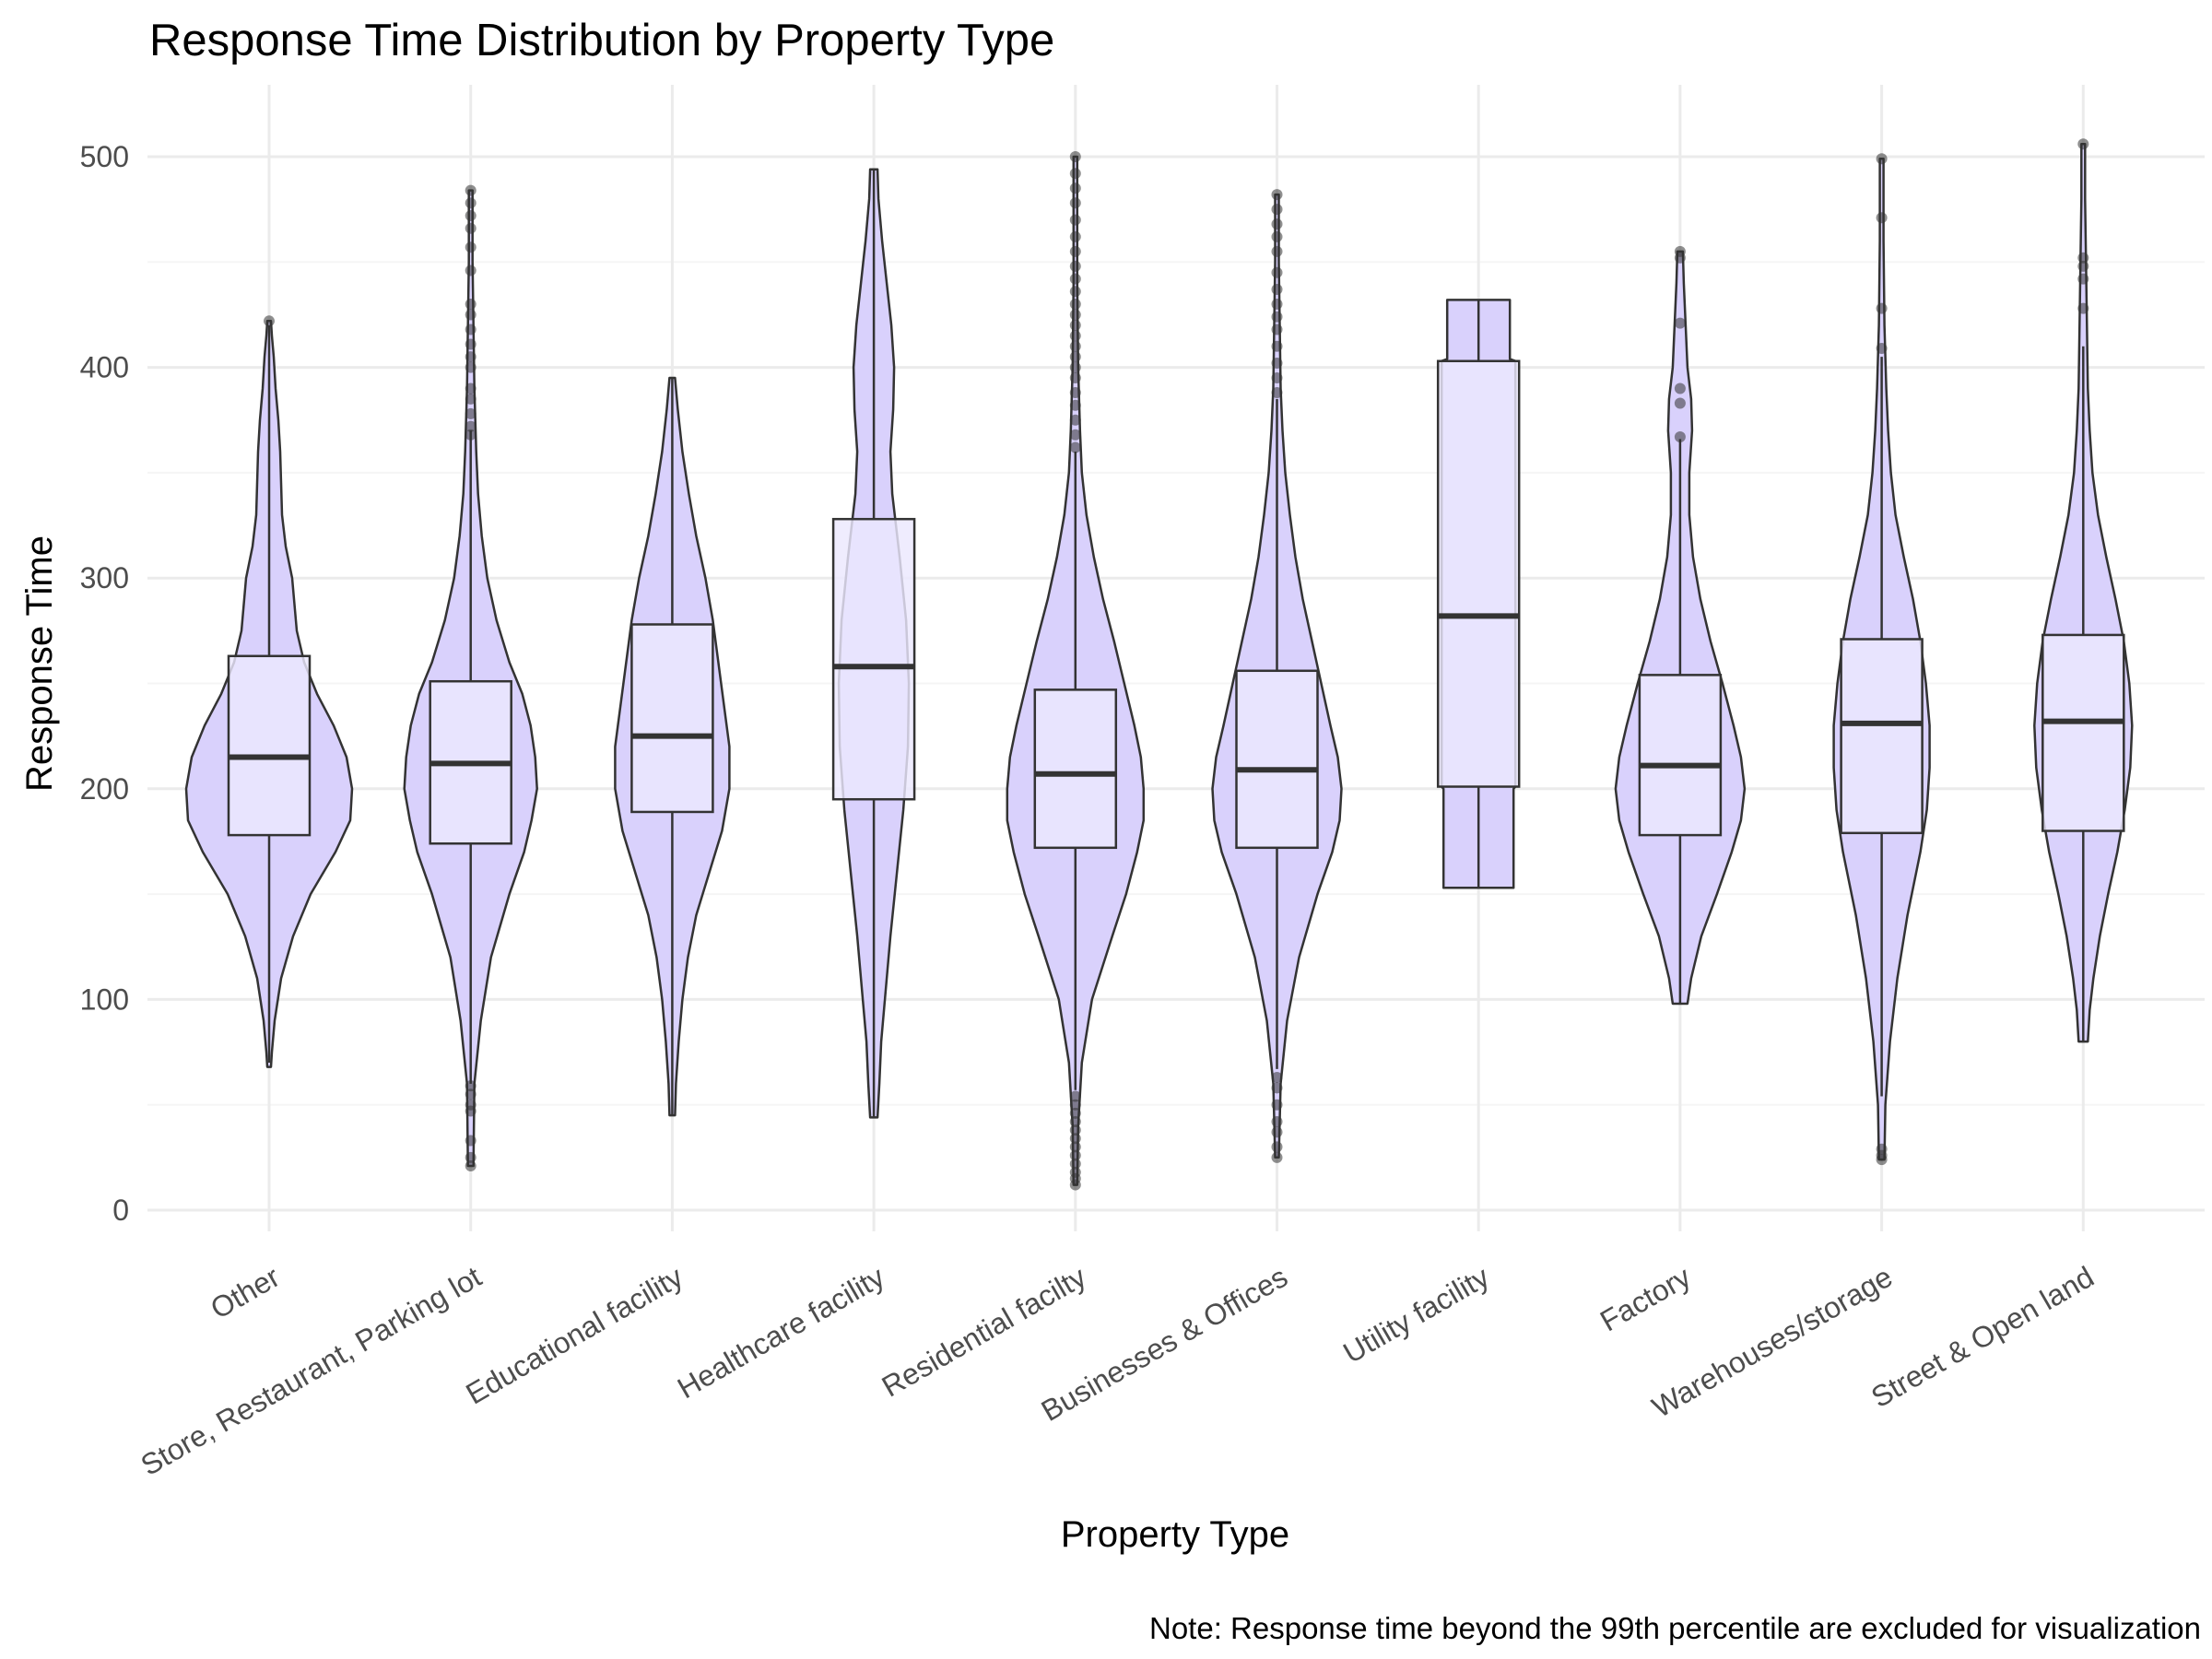  Describe the element at coordinates (104, 156) in the screenshot. I see `y-tick-label: 500` at that location.